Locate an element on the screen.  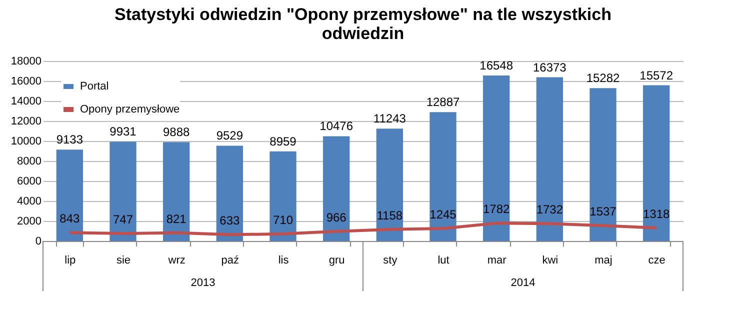
y-tick-label: 2000 is located at coordinates (29, 222).